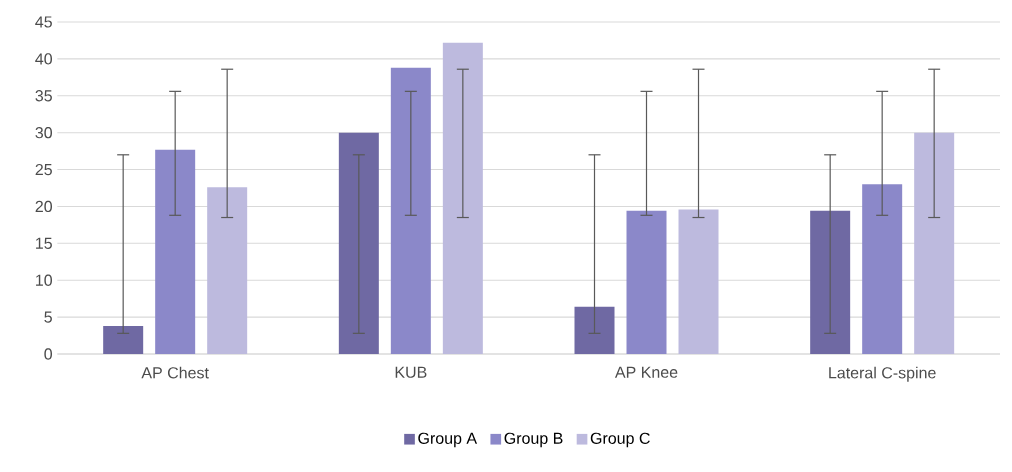  I want to click on y-tick-label: 20, so click(44, 206).